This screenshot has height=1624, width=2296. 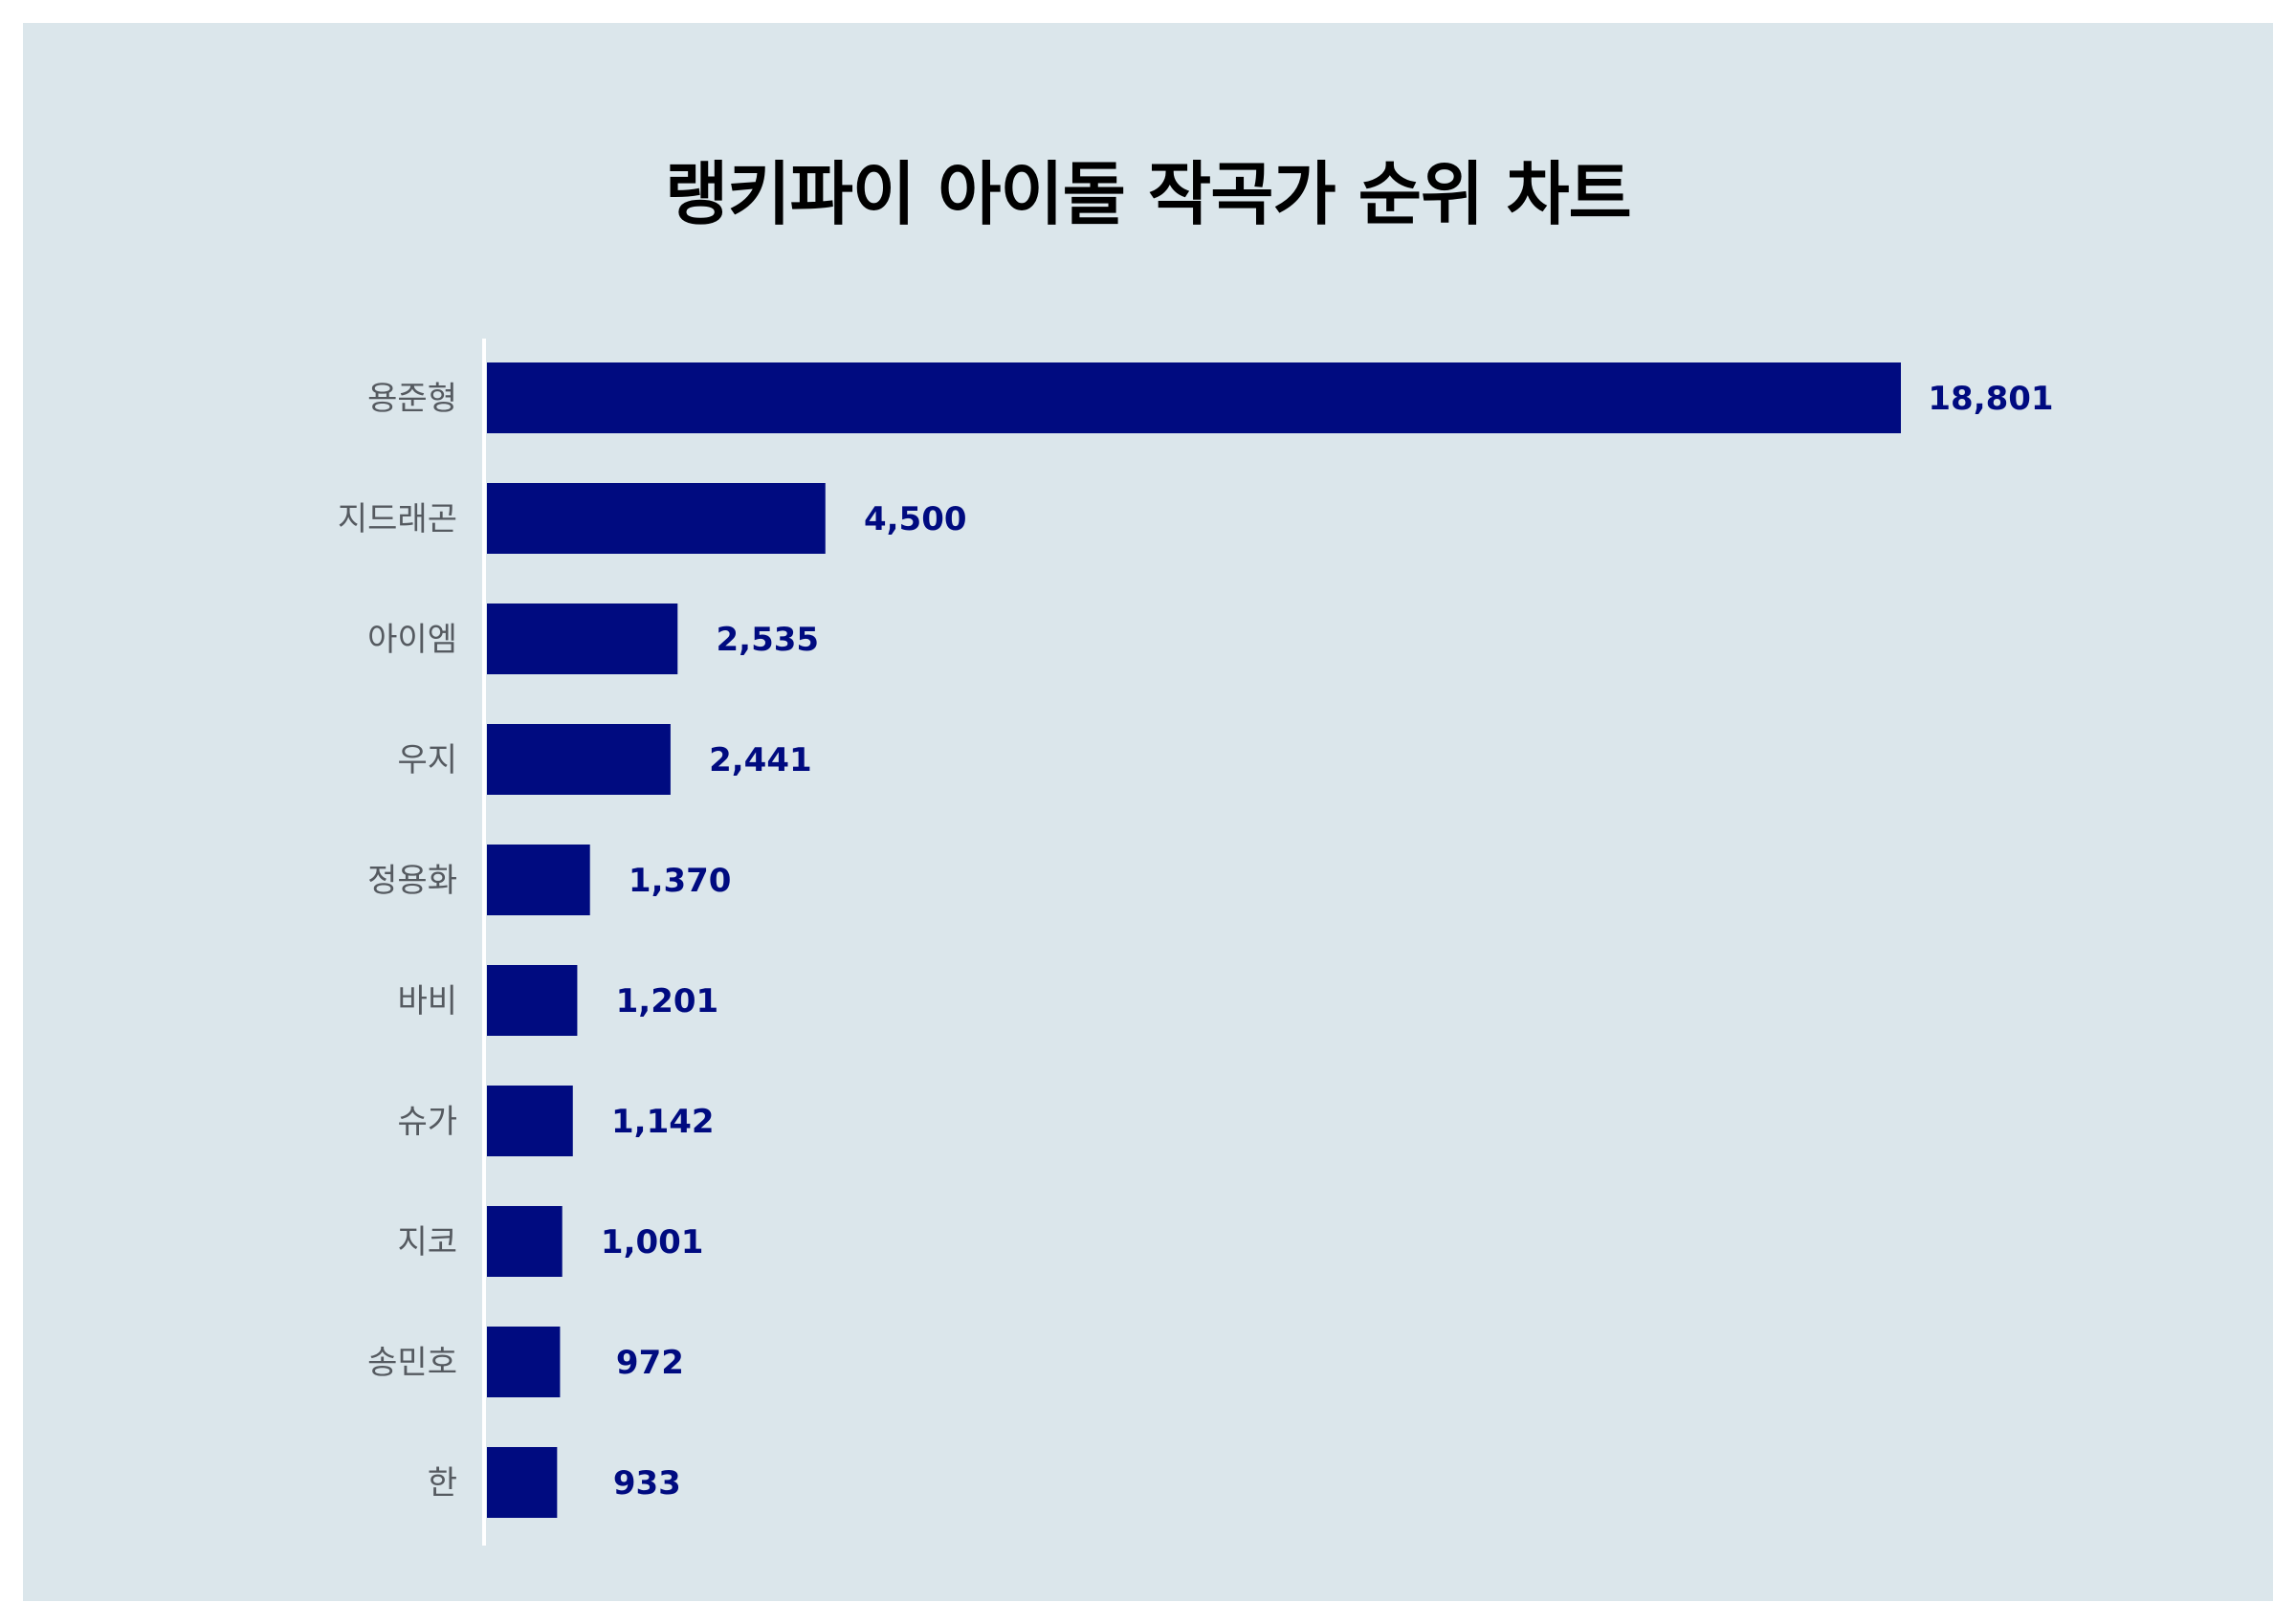 What do you see at coordinates (412, 1363) in the screenshot?
I see `category-label: 송민호` at bounding box center [412, 1363].